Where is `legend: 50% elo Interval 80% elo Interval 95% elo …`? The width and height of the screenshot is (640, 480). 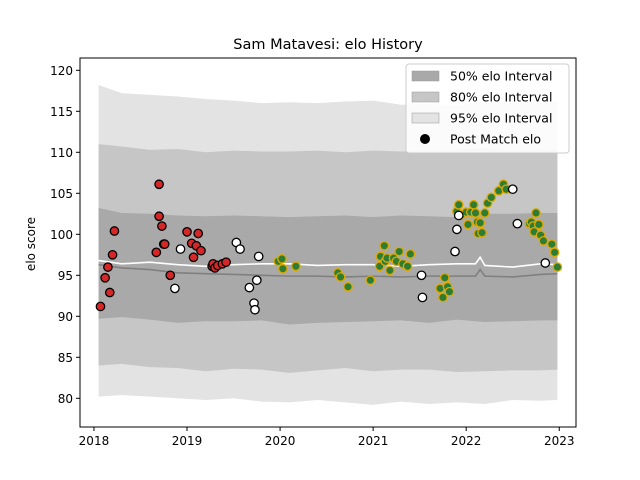
legend: 50% elo Interval 80% elo Interval 95% elo … is located at coordinates (487, 108).